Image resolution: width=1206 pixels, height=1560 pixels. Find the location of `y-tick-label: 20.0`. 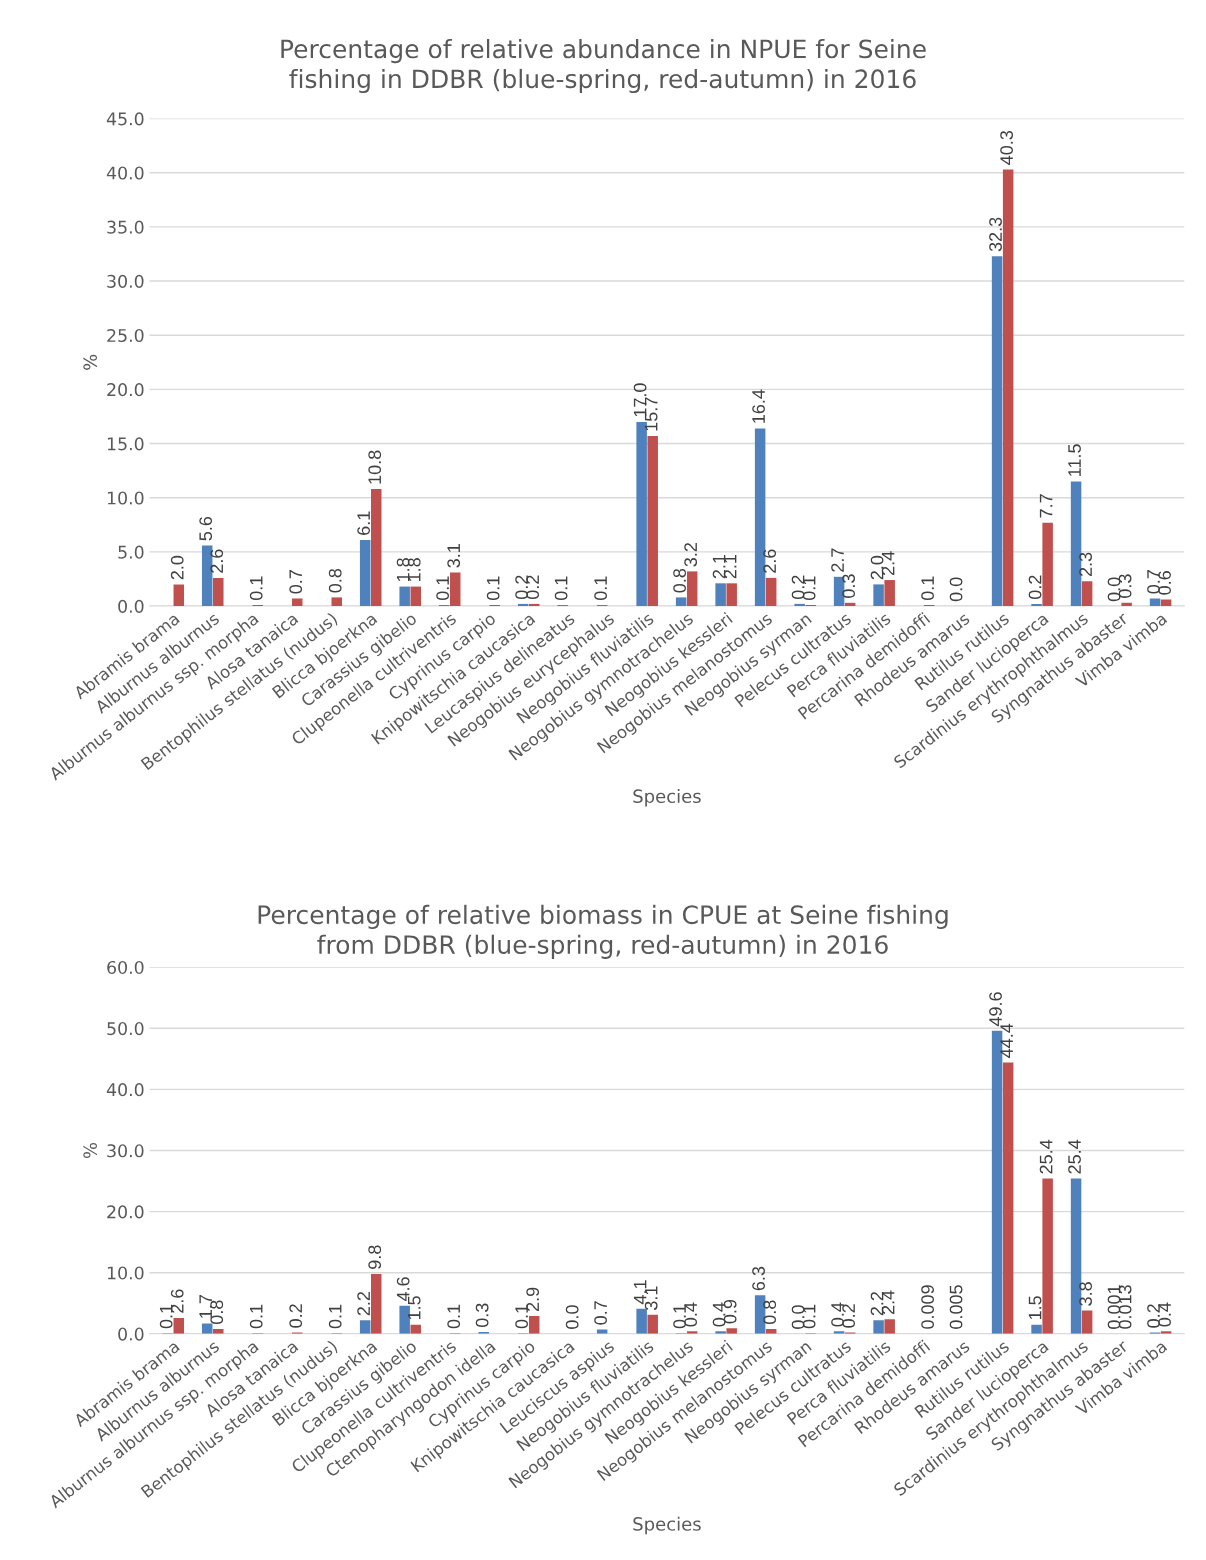

y-tick-label: 20.0 is located at coordinates (125, 1212).